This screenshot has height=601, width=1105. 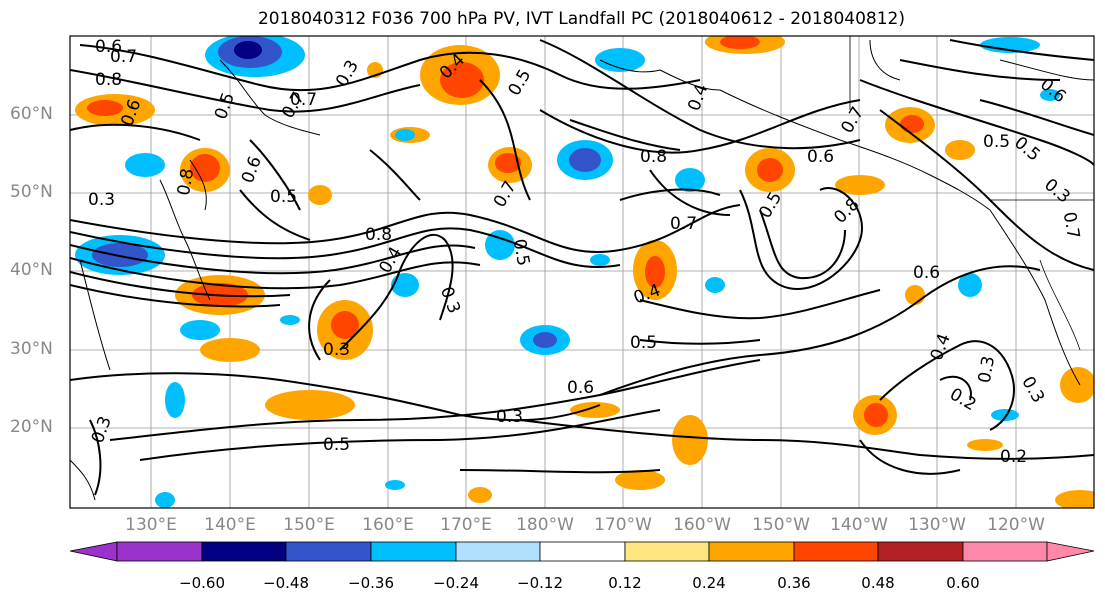 What do you see at coordinates (781, 525) in the screenshot?
I see `lon-label-150w: 150°W` at bounding box center [781, 525].